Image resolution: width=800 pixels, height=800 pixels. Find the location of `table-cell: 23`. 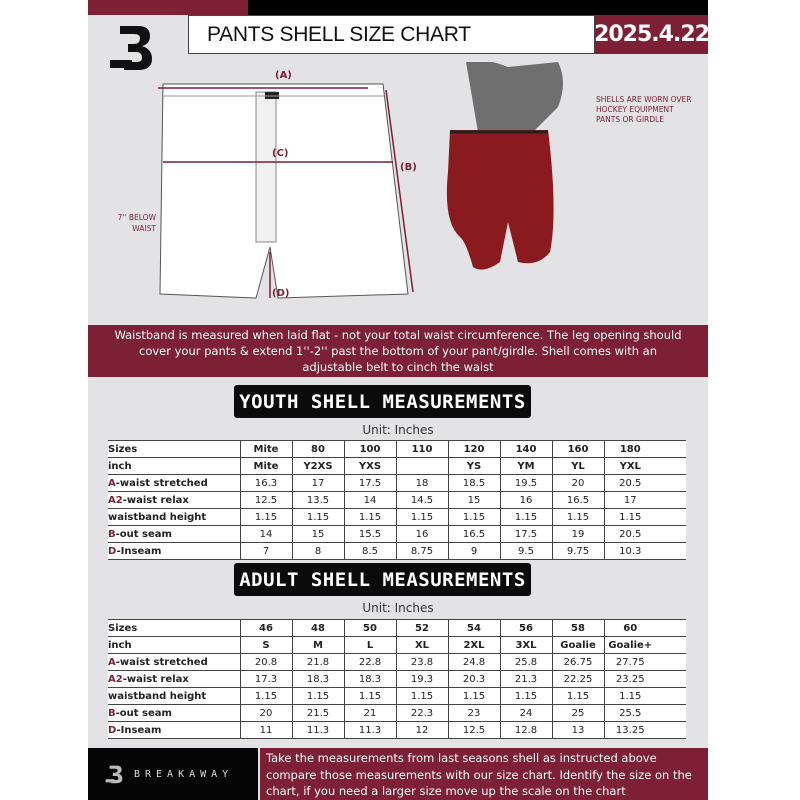

table-cell: 23 is located at coordinates (473, 713).